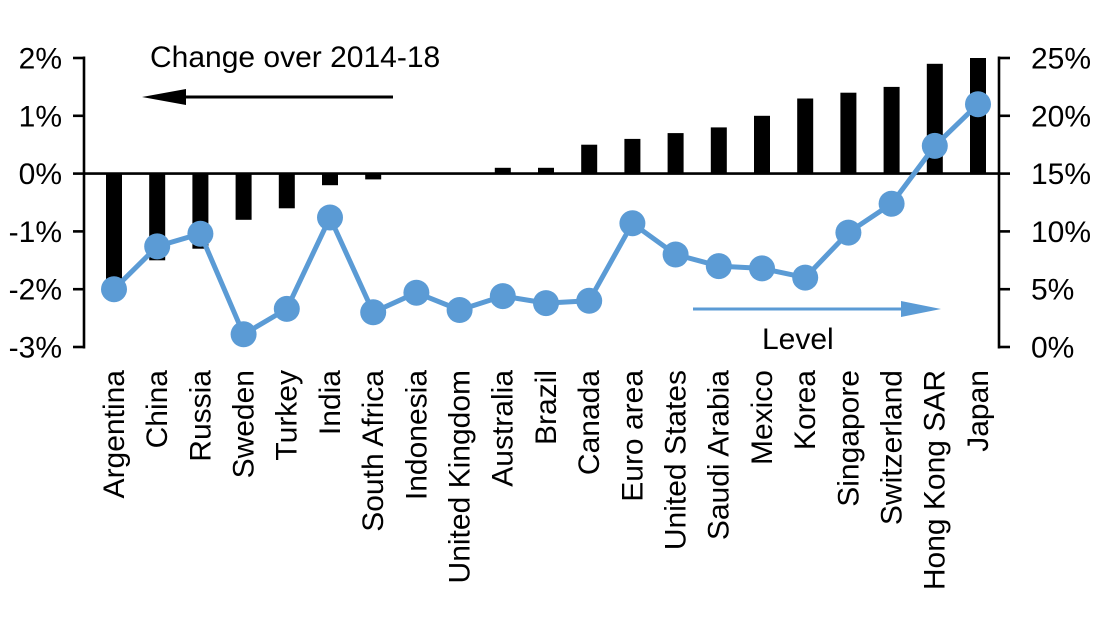  Describe the element at coordinates (978, 104) in the screenshot. I see `marker-japan` at that location.